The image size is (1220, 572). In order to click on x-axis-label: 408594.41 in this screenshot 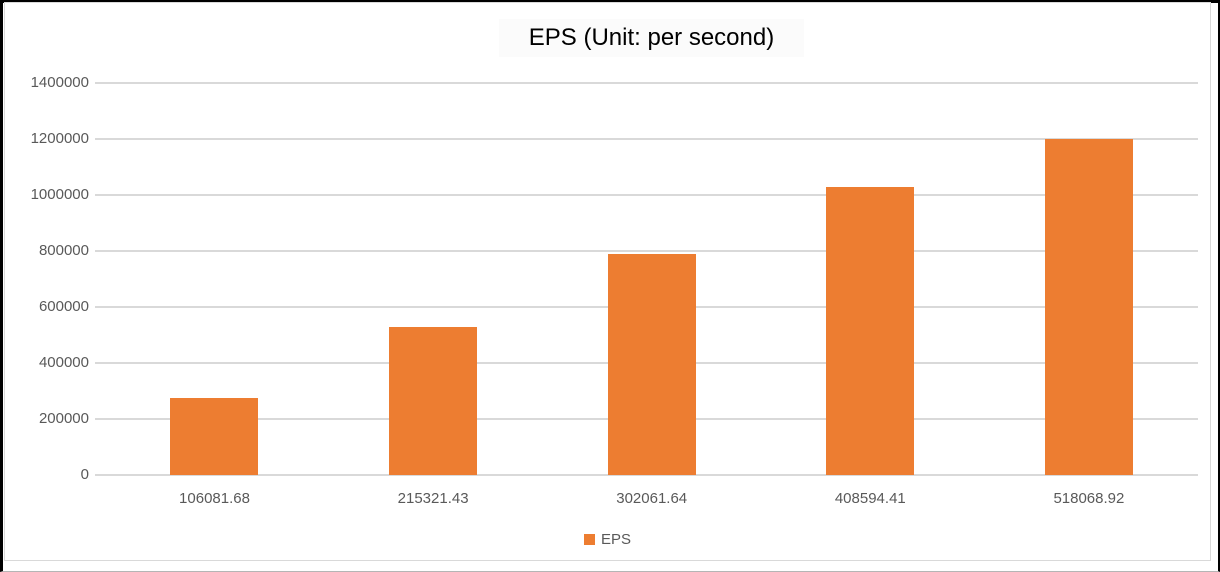, I will do `click(870, 498)`.